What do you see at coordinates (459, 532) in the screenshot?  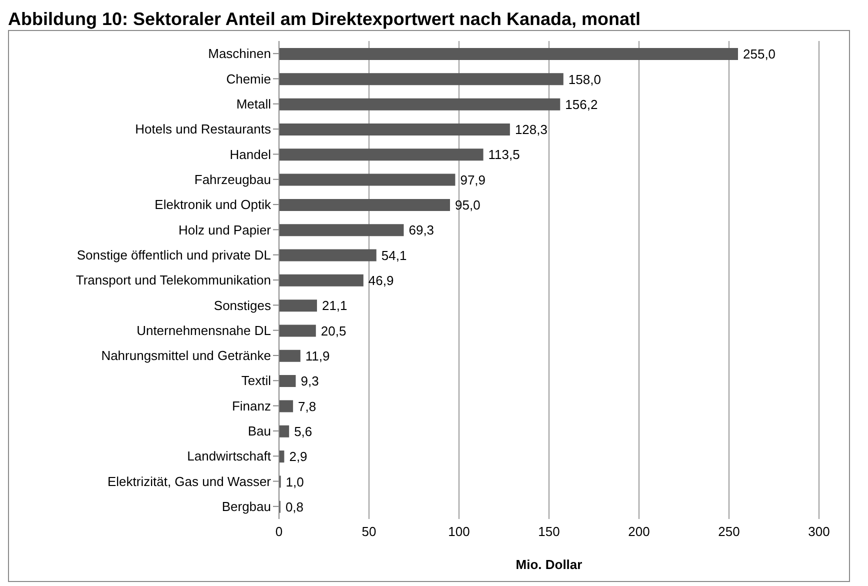 I see `x-tick-label: 100` at bounding box center [459, 532].